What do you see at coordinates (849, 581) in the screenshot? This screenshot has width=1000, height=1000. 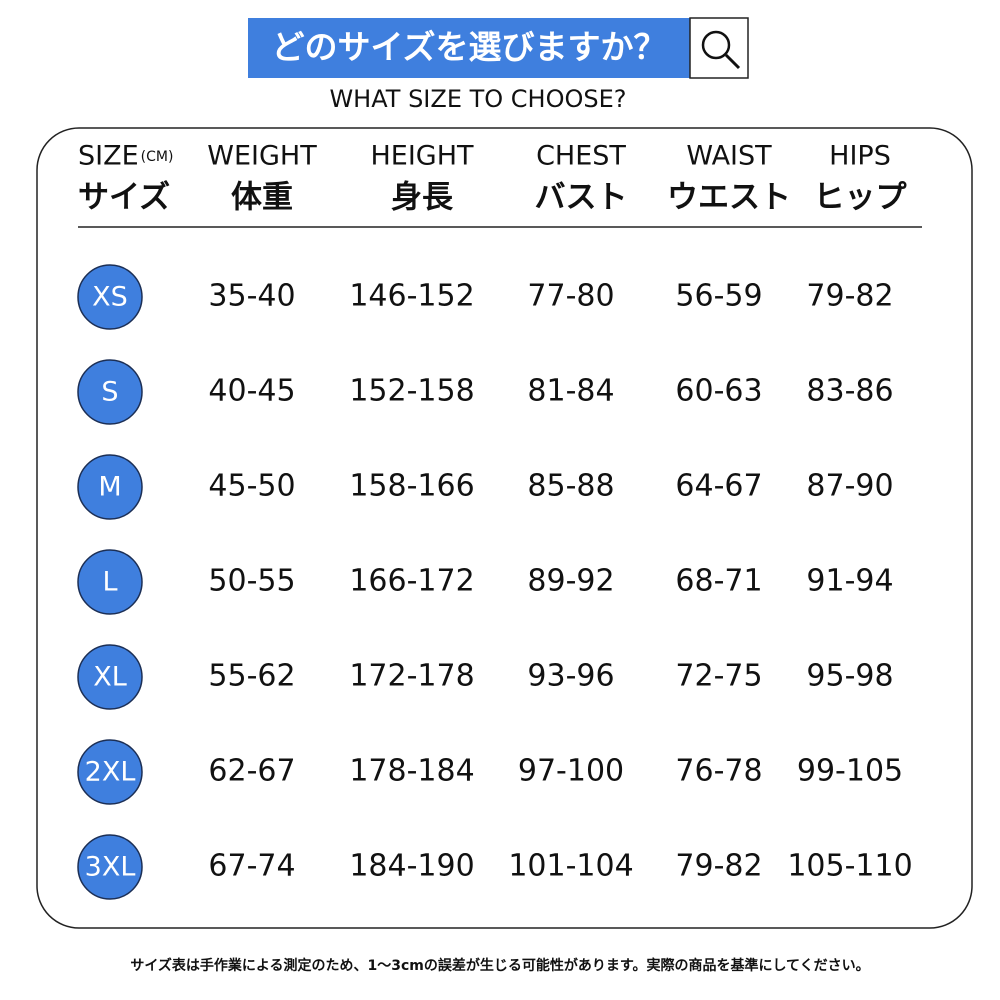 I see `cell: 91-94` at bounding box center [849, 581].